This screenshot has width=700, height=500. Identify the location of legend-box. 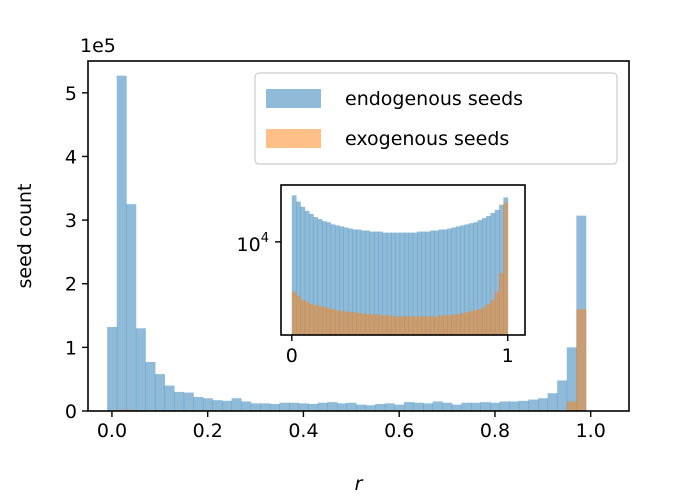
(436, 118).